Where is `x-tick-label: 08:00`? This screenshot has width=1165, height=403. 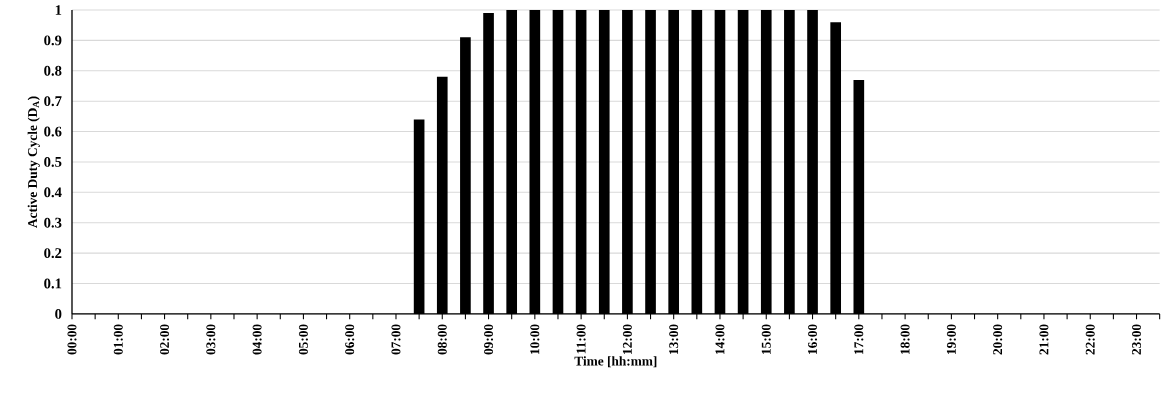 x-tick-label: 08:00 is located at coordinates (442, 339).